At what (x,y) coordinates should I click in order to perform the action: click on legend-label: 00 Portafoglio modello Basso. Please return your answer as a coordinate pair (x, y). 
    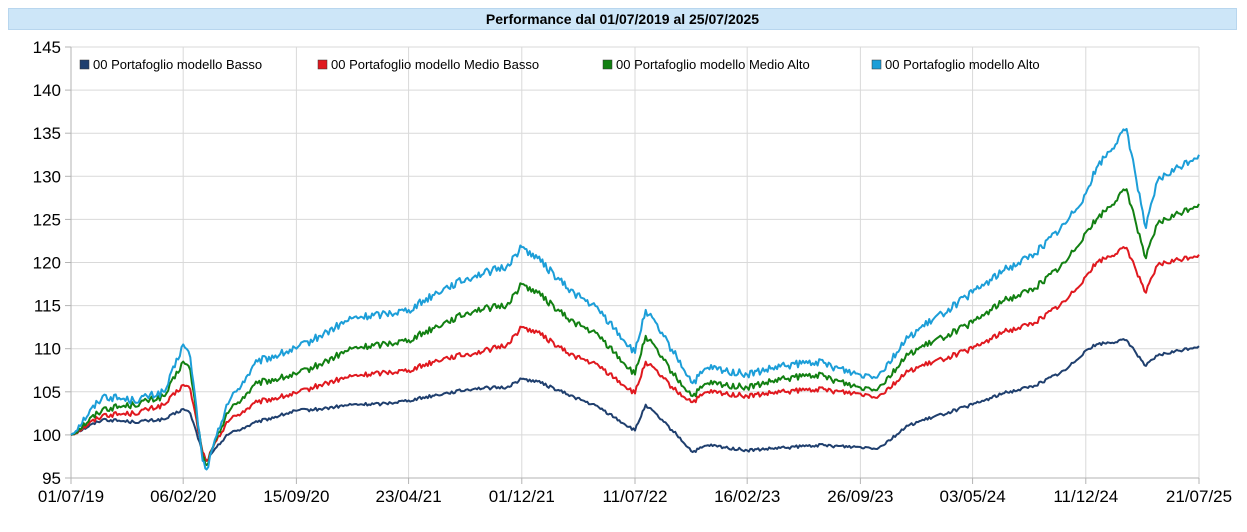
    Looking at the image, I should click on (177, 64).